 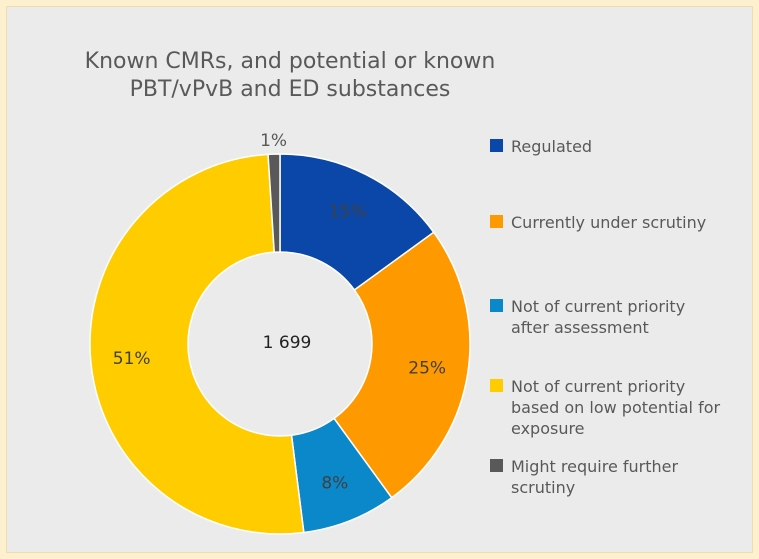 I want to click on chart-title-line-2: PBT/vPvB and ED substances, so click(x=290, y=89).